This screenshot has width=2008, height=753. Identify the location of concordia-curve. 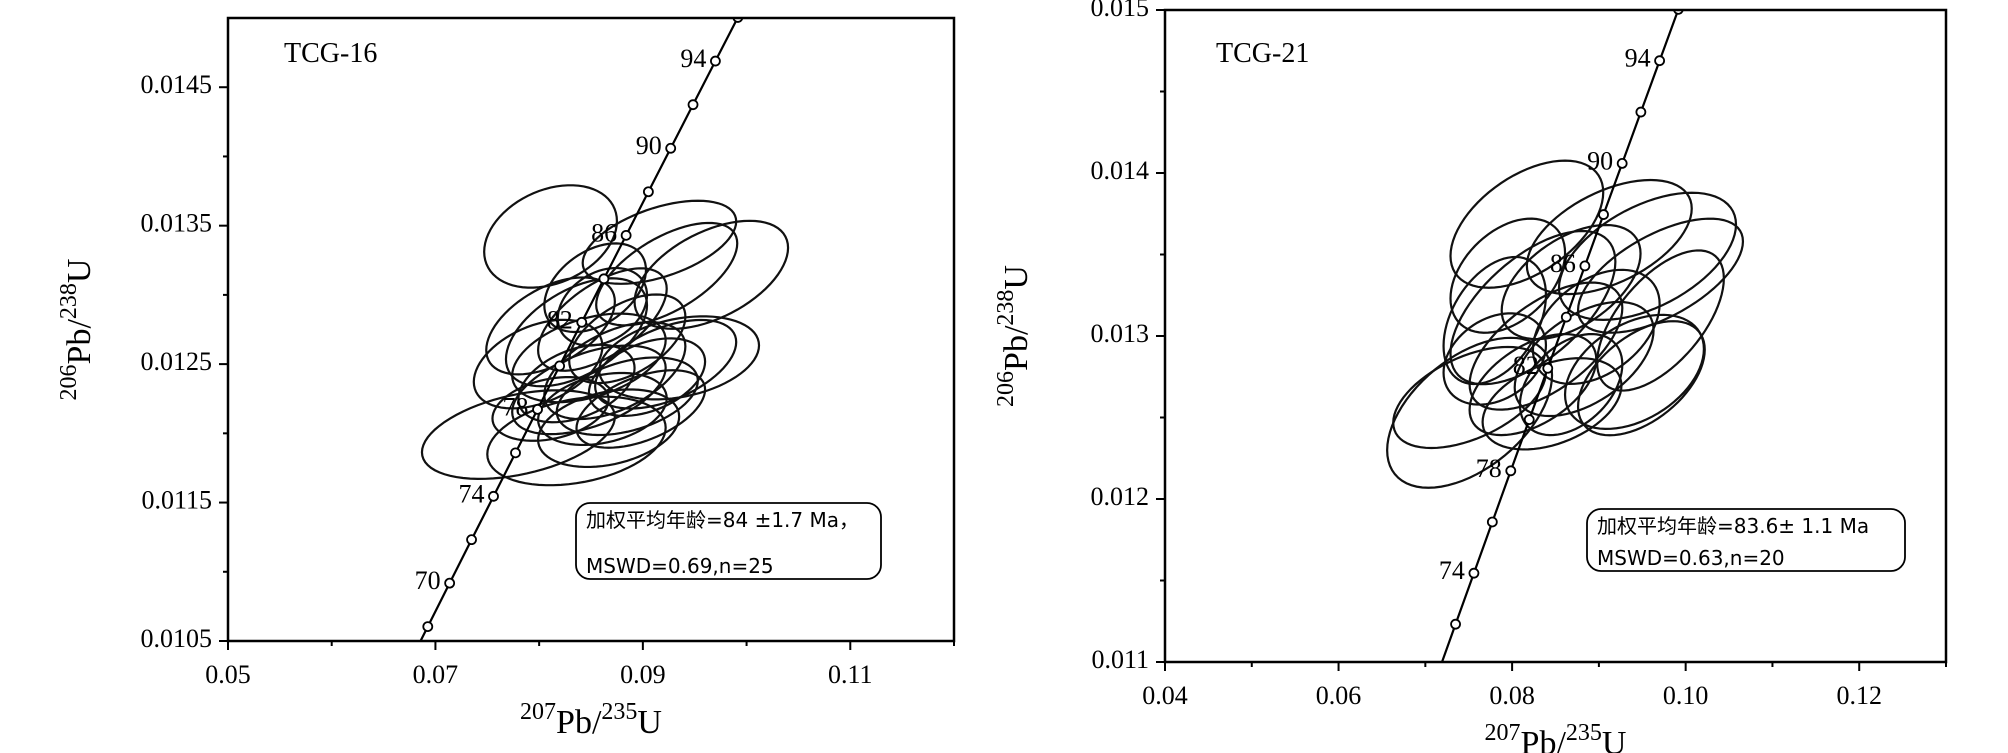
(1560, 336).